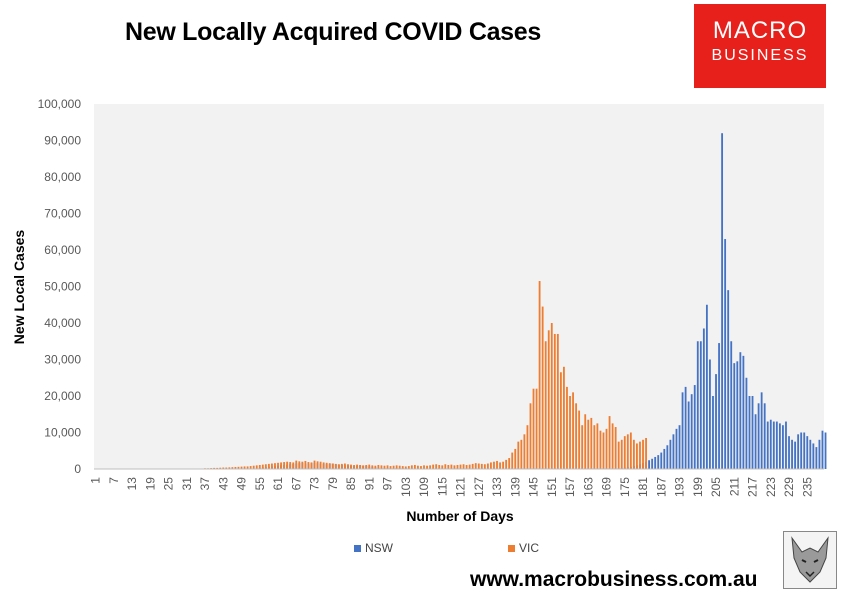 The image size is (843, 611). What do you see at coordinates (223, 484) in the screenshot?
I see `x-tick-label: 43` at bounding box center [223, 484].